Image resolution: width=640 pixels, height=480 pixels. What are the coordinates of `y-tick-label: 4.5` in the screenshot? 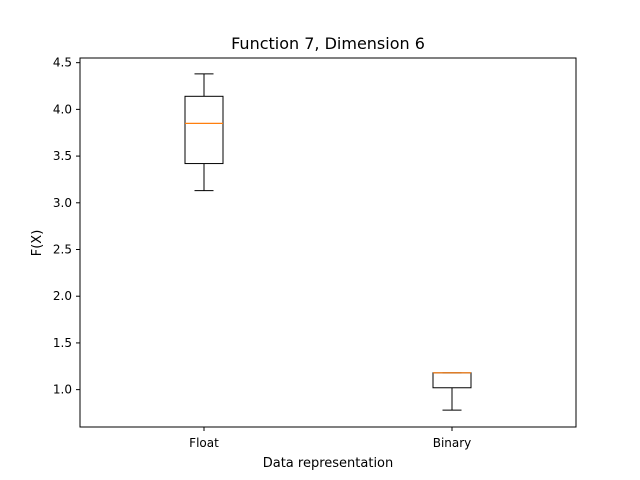 It's located at (62, 63).